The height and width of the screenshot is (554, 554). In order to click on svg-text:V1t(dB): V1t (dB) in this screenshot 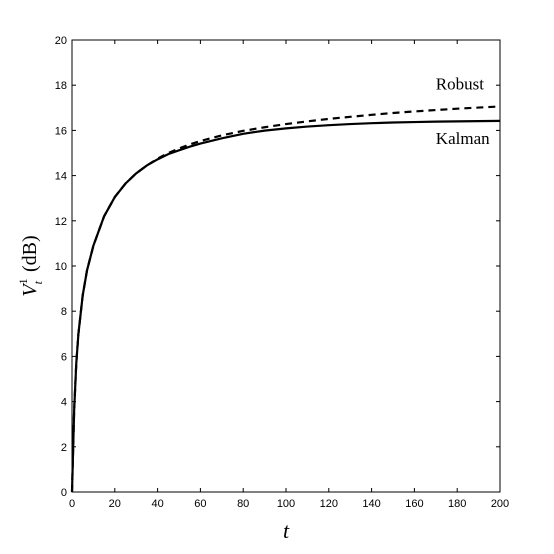, I will do `click(30, 265)`.